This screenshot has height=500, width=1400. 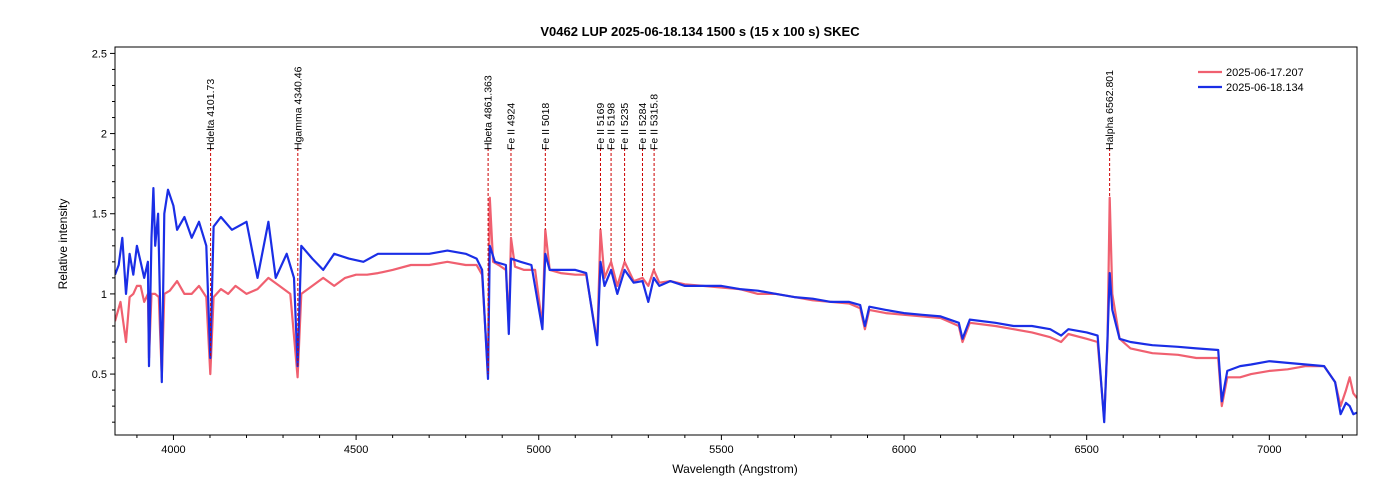 What do you see at coordinates (489, 112) in the screenshot?
I see `marker-label-3: Hbeta 4861.363` at bounding box center [489, 112].